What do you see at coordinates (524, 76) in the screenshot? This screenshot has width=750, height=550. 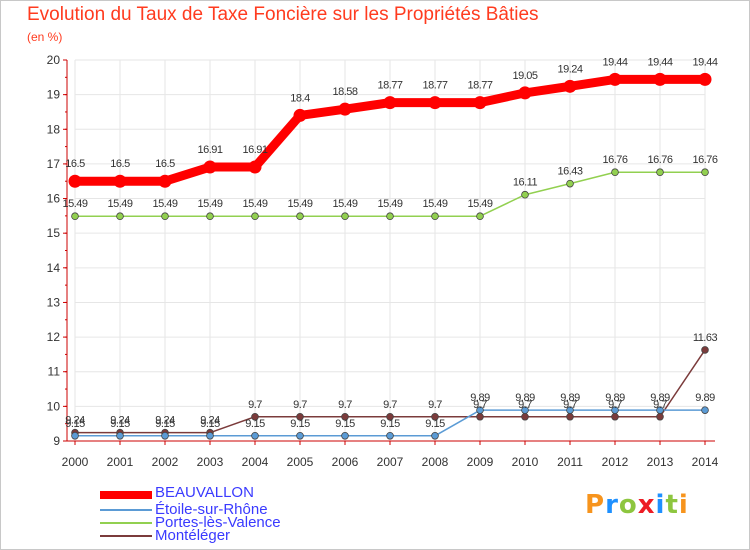 I see `data-label: 19.05` at bounding box center [524, 76].